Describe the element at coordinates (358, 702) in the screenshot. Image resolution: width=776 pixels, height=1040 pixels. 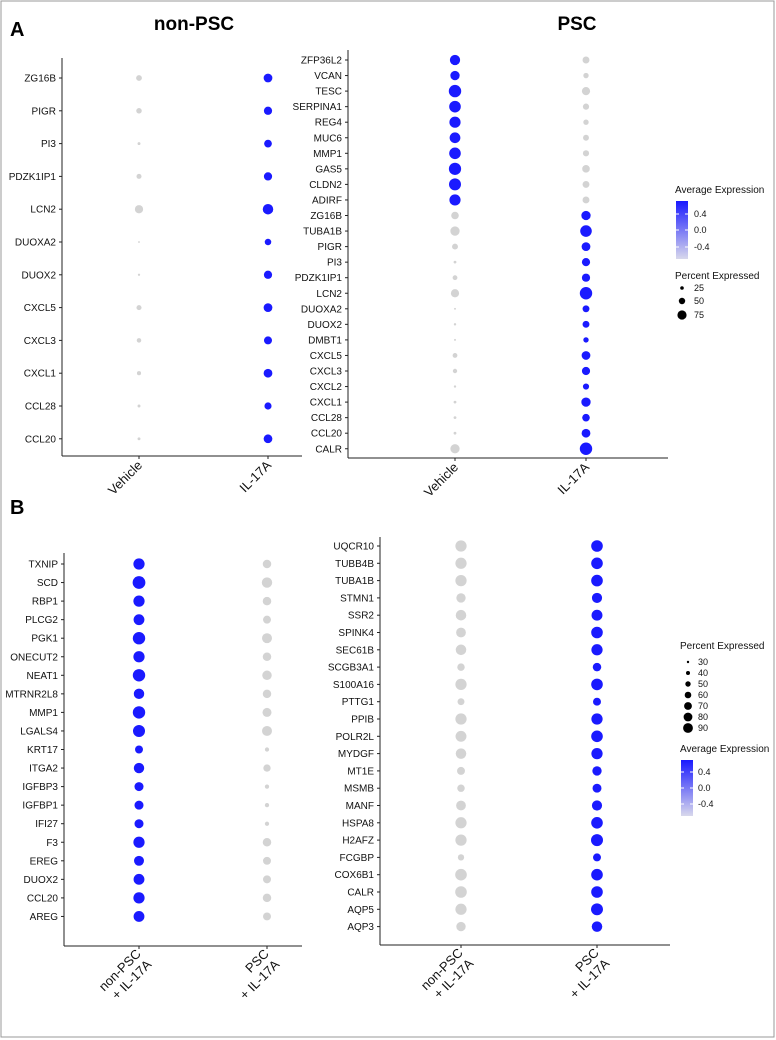
I see `gene-label: PTTG1` at that location.